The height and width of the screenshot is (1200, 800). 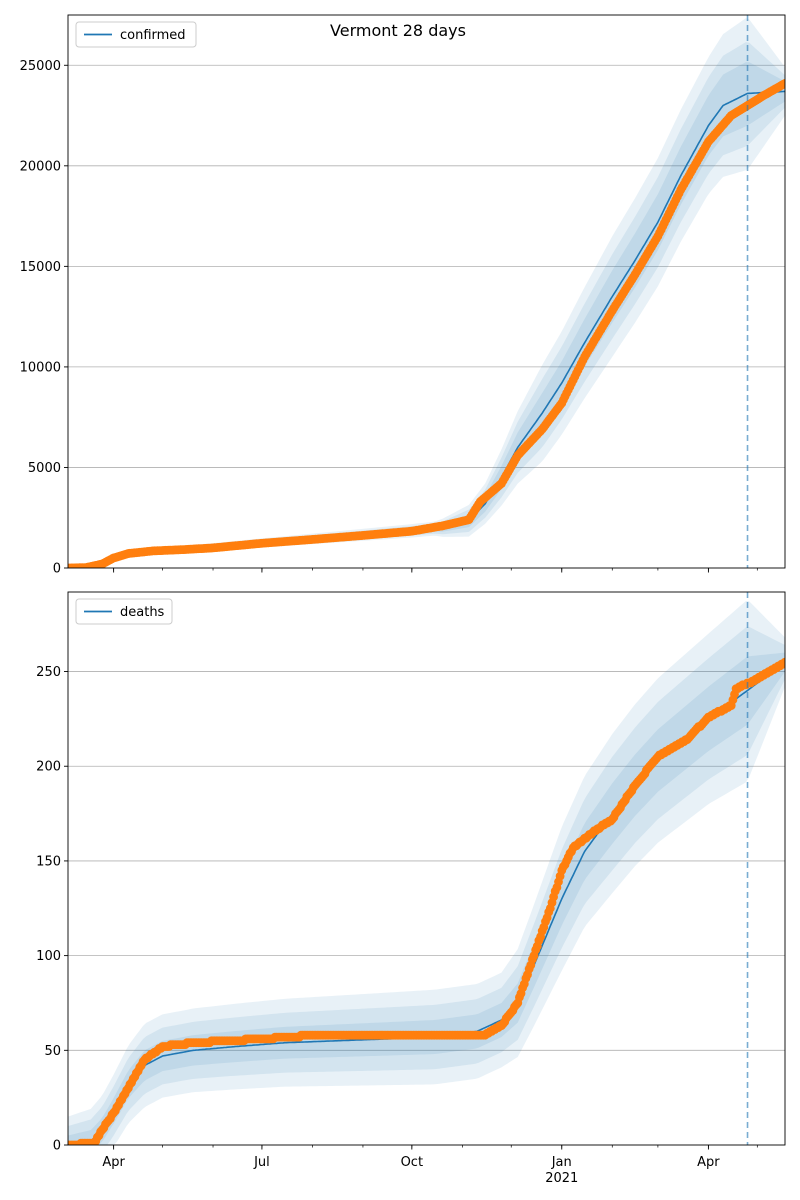 What do you see at coordinates (40, 66) in the screenshot?
I see `y-tick-label: 25000` at bounding box center [40, 66].